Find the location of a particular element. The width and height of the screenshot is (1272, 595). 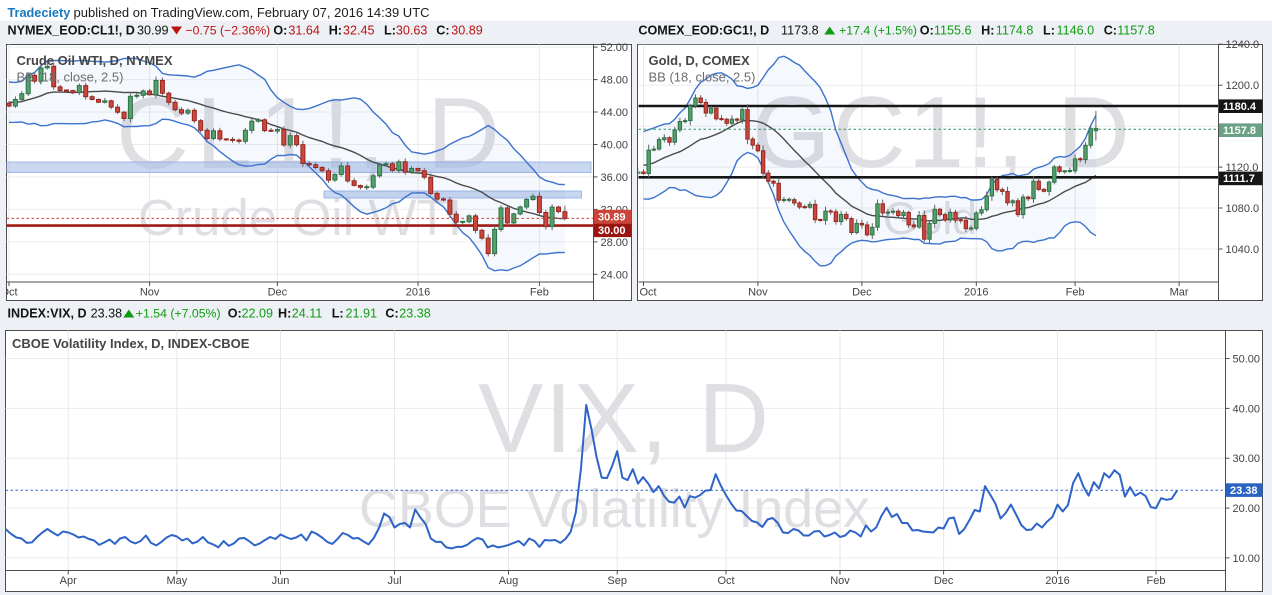

svg-text: Crude Oil WTI, D, NYMEX is located at coordinates (95, 60).